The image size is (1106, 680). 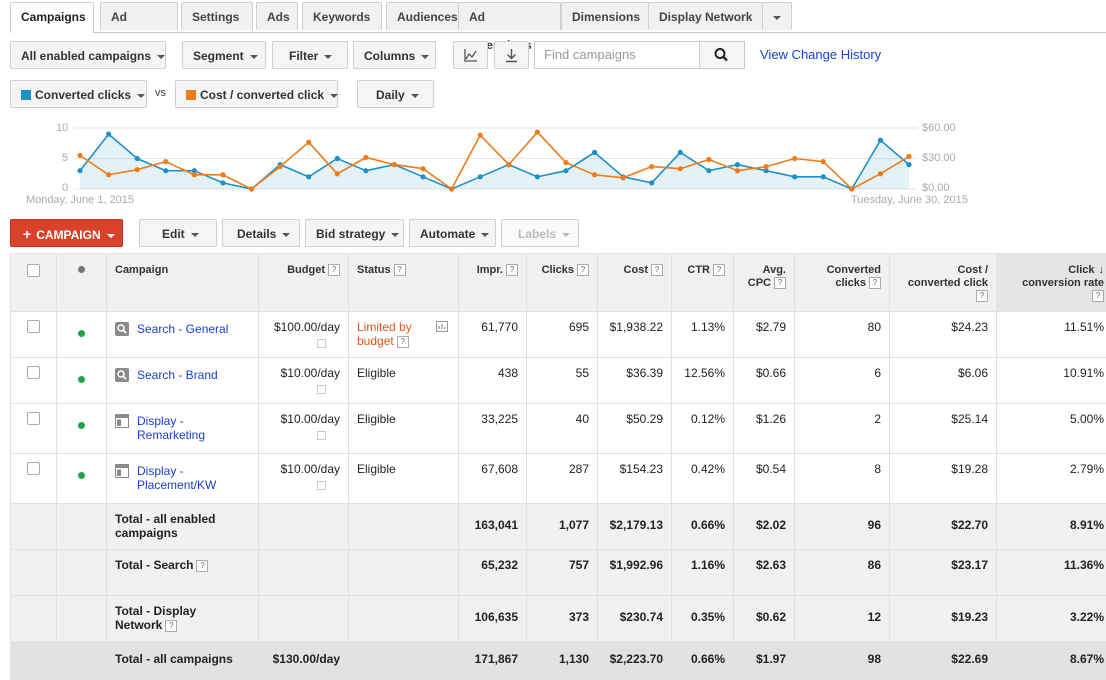 What do you see at coordinates (1051, 283) in the screenshot?
I see `conv-rate-column-header: Click↓conversion rate?` at bounding box center [1051, 283].